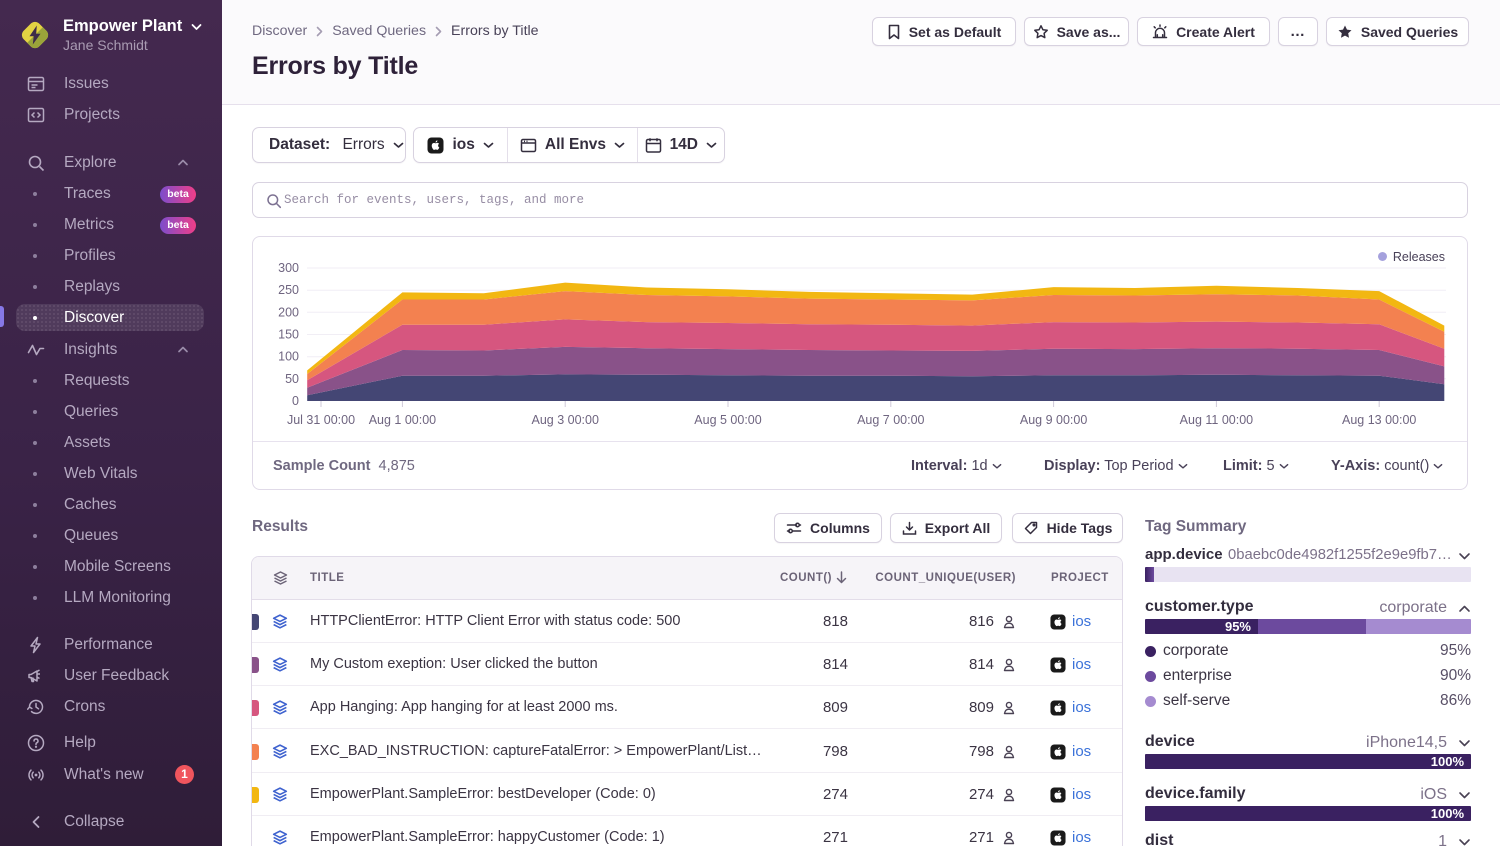 This screenshot has height=846, width=1500. Describe the element at coordinates (292, 379) in the screenshot. I see `svg-text: 50` at that location.